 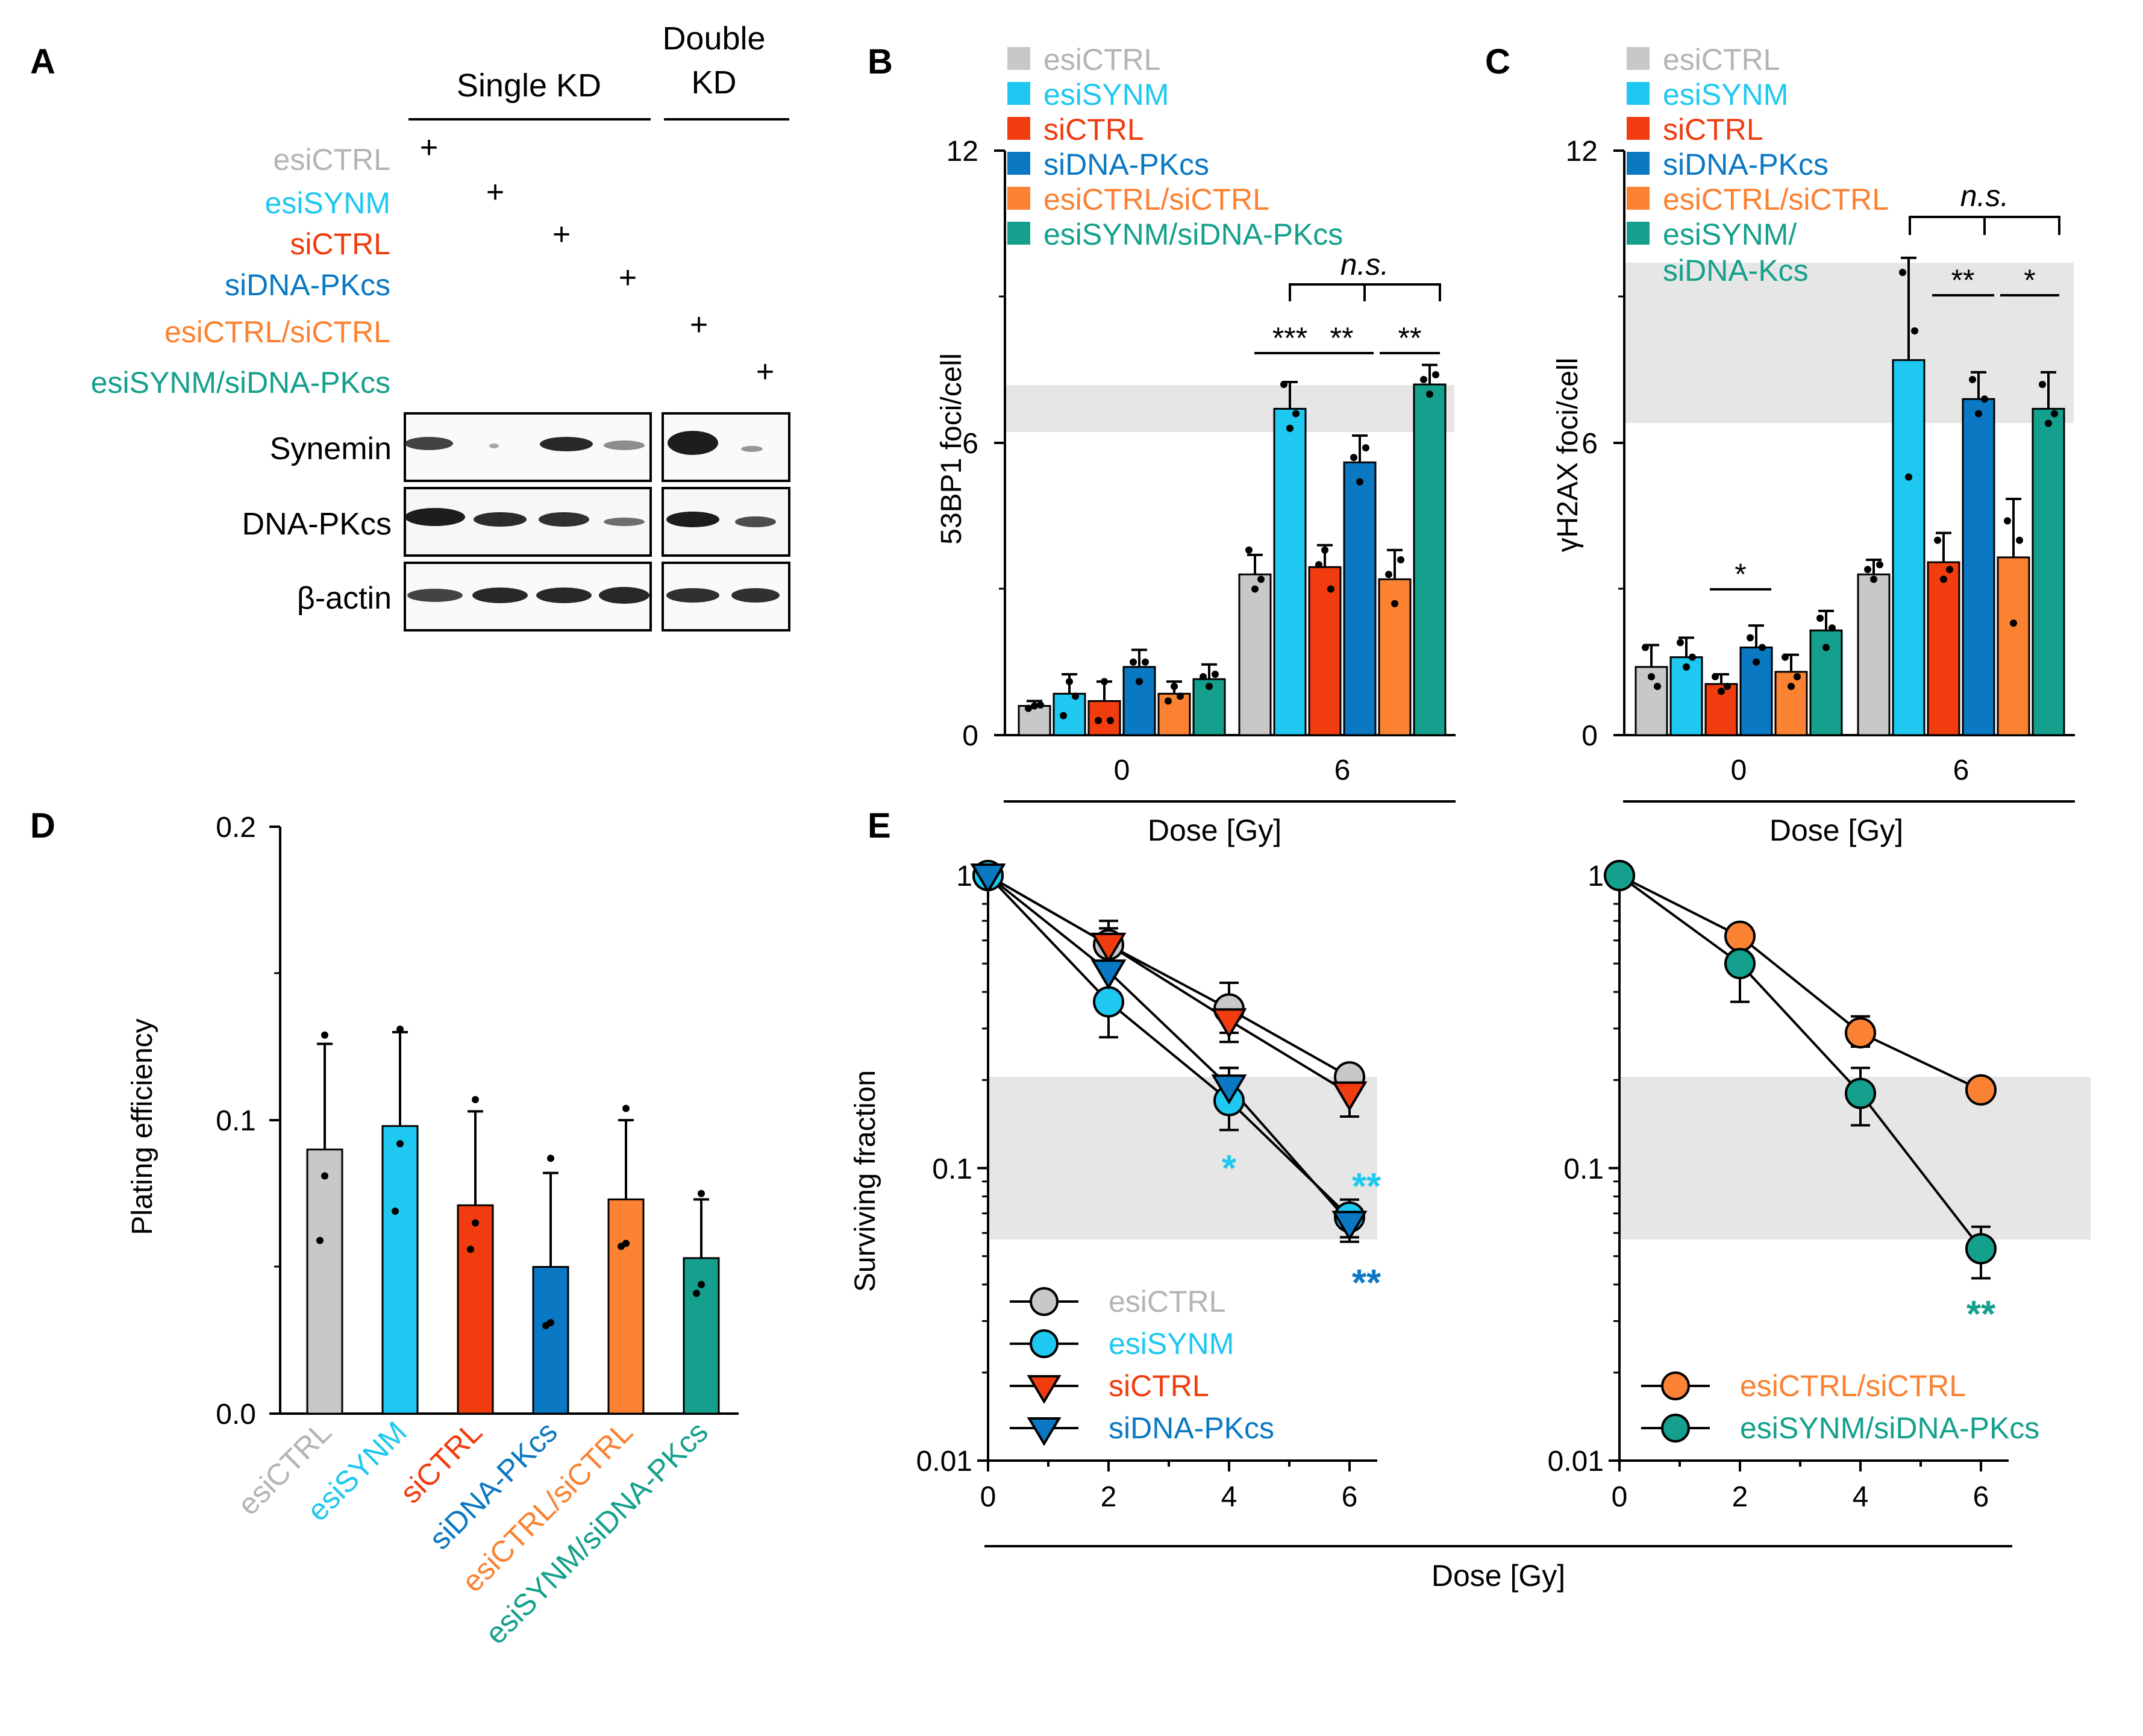 What do you see at coordinates (1093, 129) in the screenshot?
I see `panel-b-legend-label-3: siCTRL` at bounding box center [1093, 129].